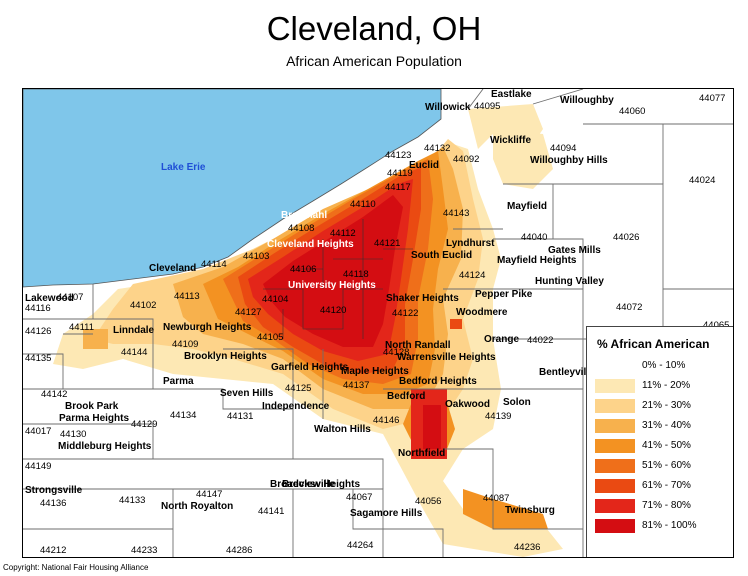  Describe the element at coordinates (256, 256) in the screenshot. I see `zip-label: 44103` at that location.